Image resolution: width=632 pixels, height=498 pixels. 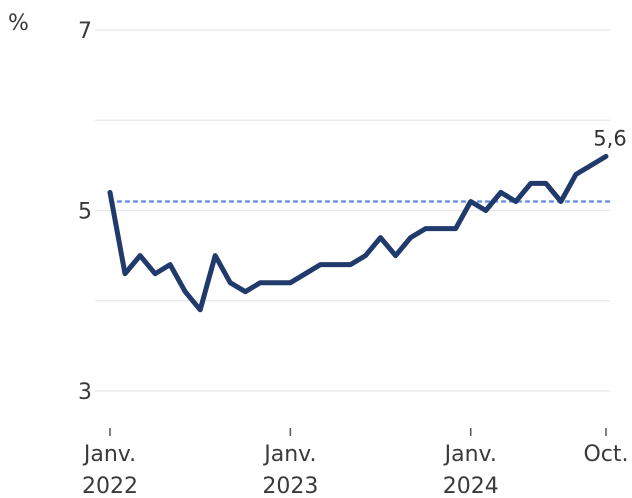 What do you see at coordinates (471, 486) in the screenshot?
I see `x-tick-label: 2024` at bounding box center [471, 486].